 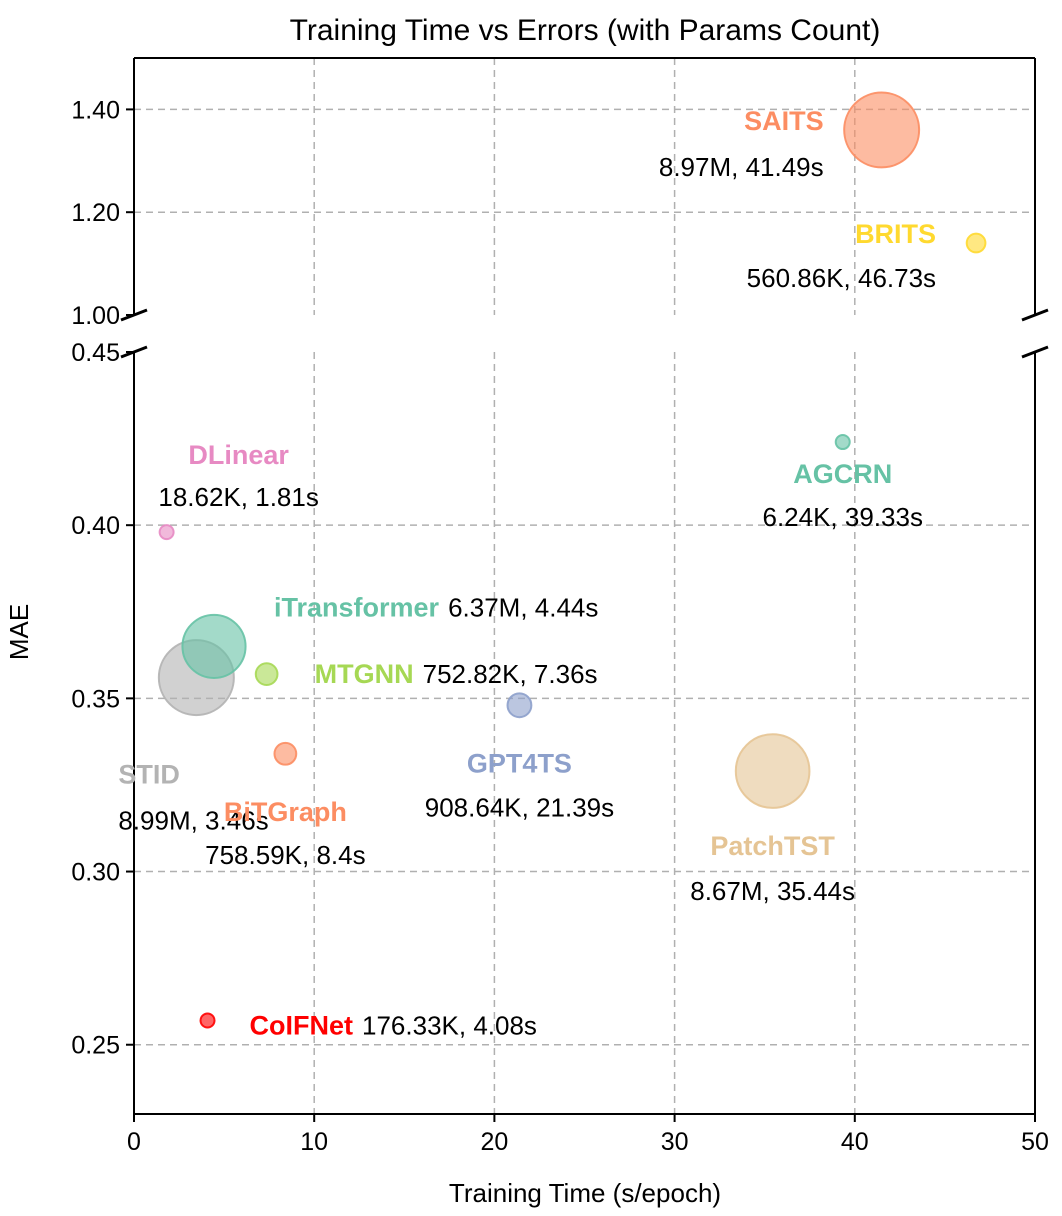 What do you see at coordinates (772, 846) in the screenshot?
I see `label-name-patchtst: PatchTST` at bounding box center [772, 846].